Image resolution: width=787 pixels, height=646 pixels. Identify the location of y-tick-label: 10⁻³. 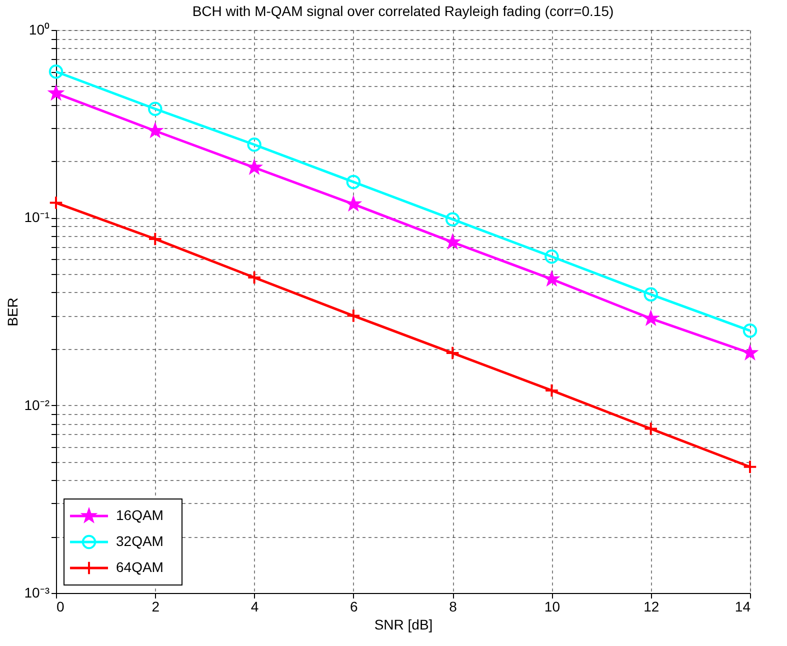
(37, 592).